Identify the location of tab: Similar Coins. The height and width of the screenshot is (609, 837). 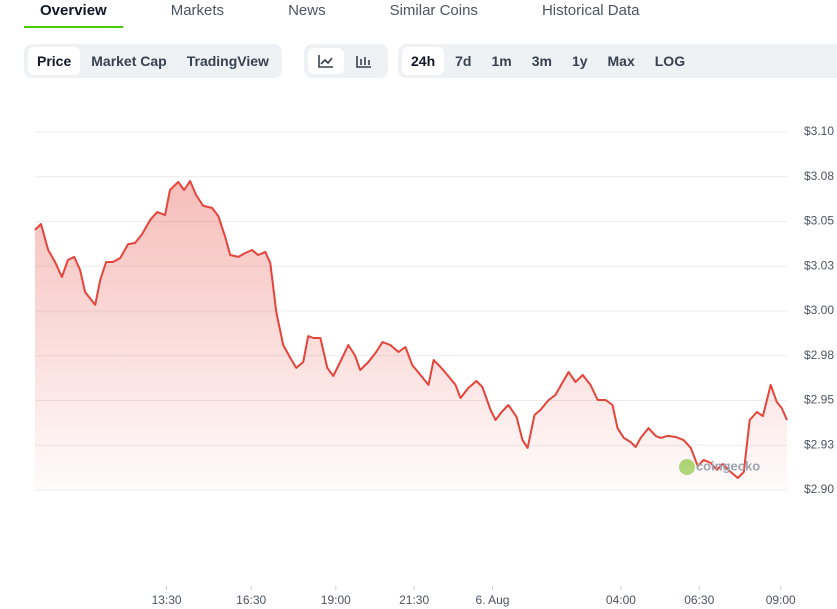
(433, 10).